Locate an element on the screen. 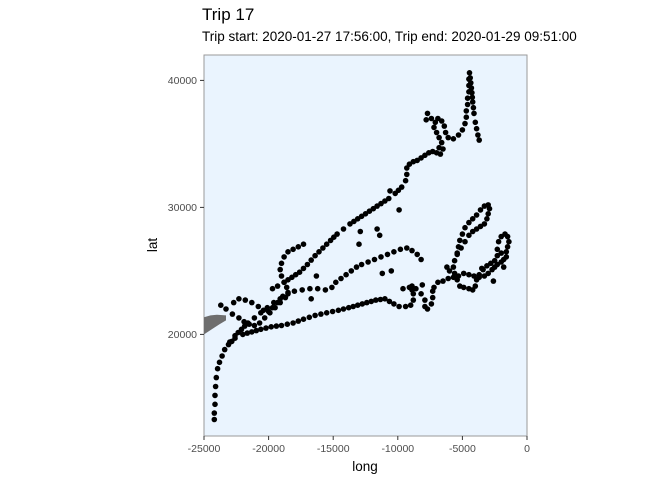 The width and height of the screenshot is (672, 480). land-layer is located at coordinates (215, 324).